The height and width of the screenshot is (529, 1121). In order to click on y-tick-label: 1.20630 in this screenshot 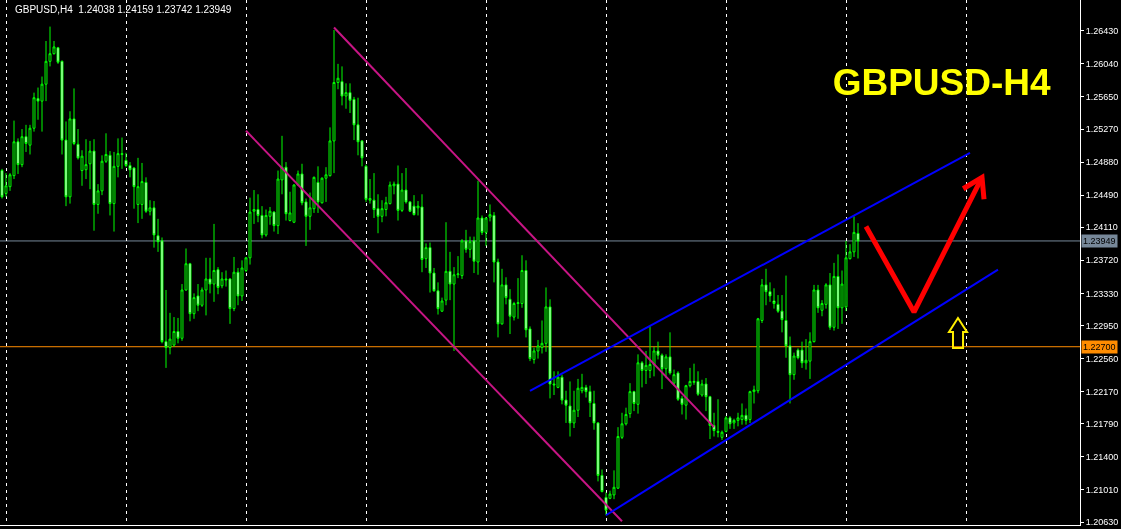, I will do `click(1102, 522)`.